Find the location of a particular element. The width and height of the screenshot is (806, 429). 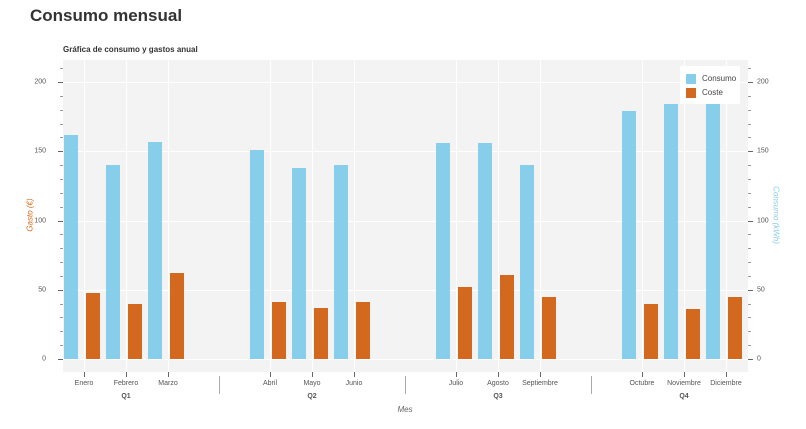

consumo-swatch-icon is located at coordinates (691, 78).